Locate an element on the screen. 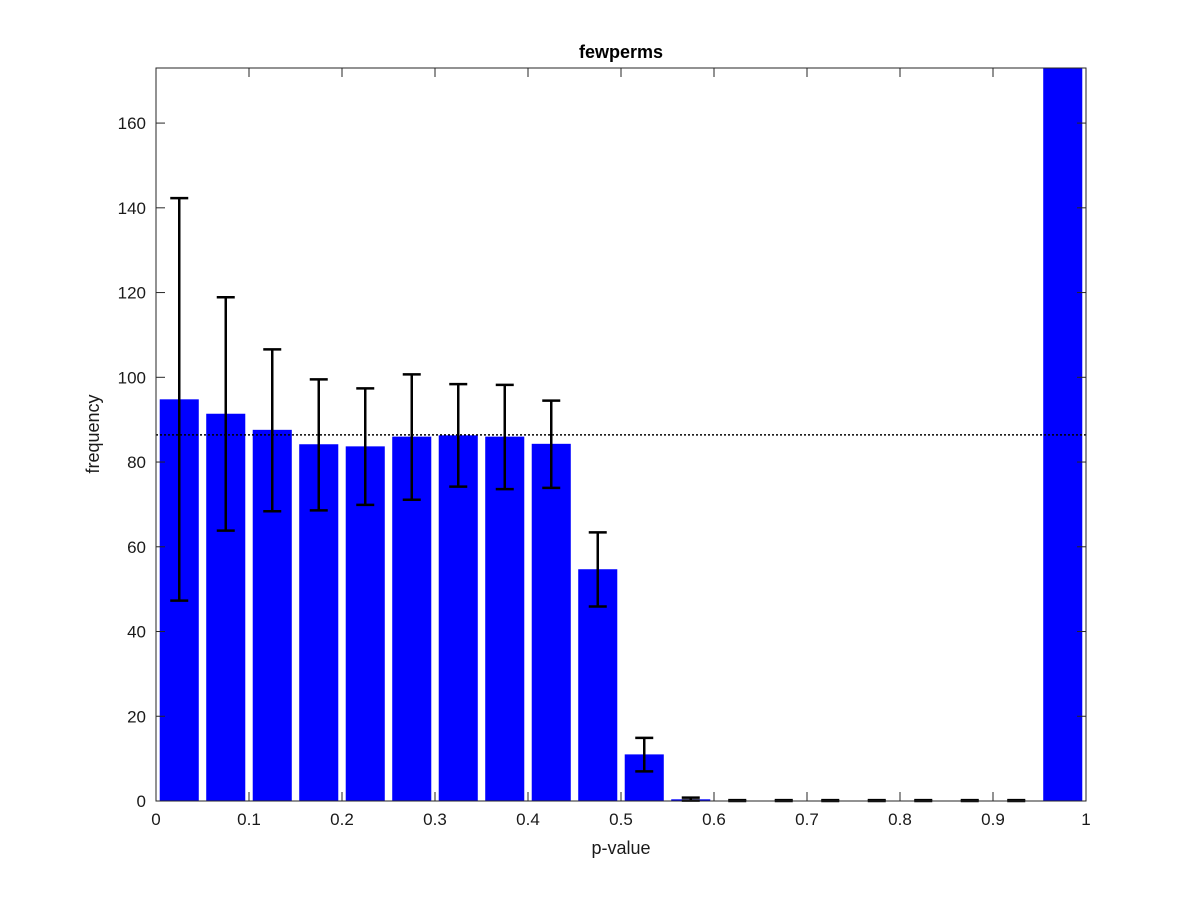 This screenshot has height=900, width=1200. x-tick-label-10: 1 is located at coordinates (1085, 819).